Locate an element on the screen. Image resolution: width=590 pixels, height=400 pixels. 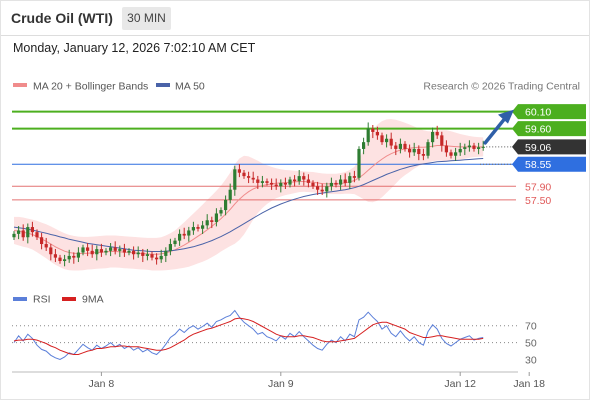
rsi-legend-label: RSI is located at coordinates (42, 300).